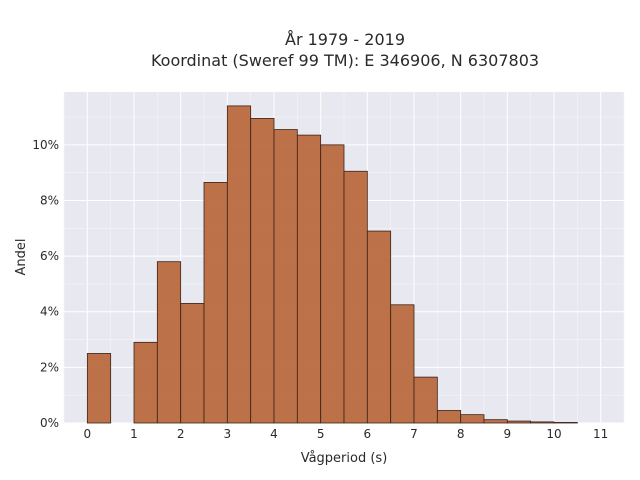 The width and height of the screenshot is (640, 480). Describe the element at coordinates (49, 423) in the screenshot. I see `y-tick-label: 0%` at that location.